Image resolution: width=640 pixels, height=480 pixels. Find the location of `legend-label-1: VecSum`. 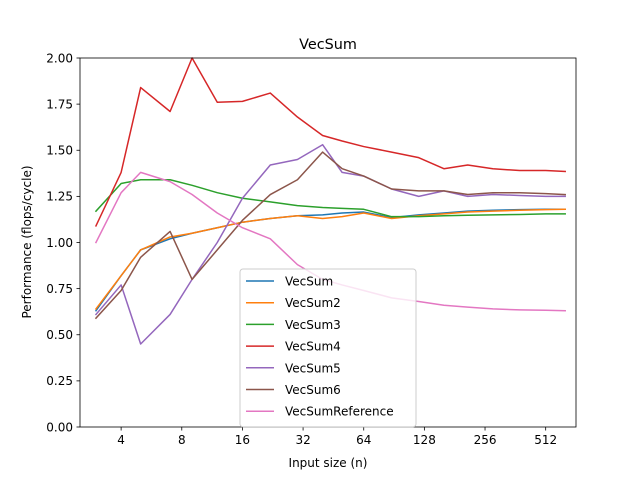

legend-label-1: VecSum is located at coordinates (309, 282).